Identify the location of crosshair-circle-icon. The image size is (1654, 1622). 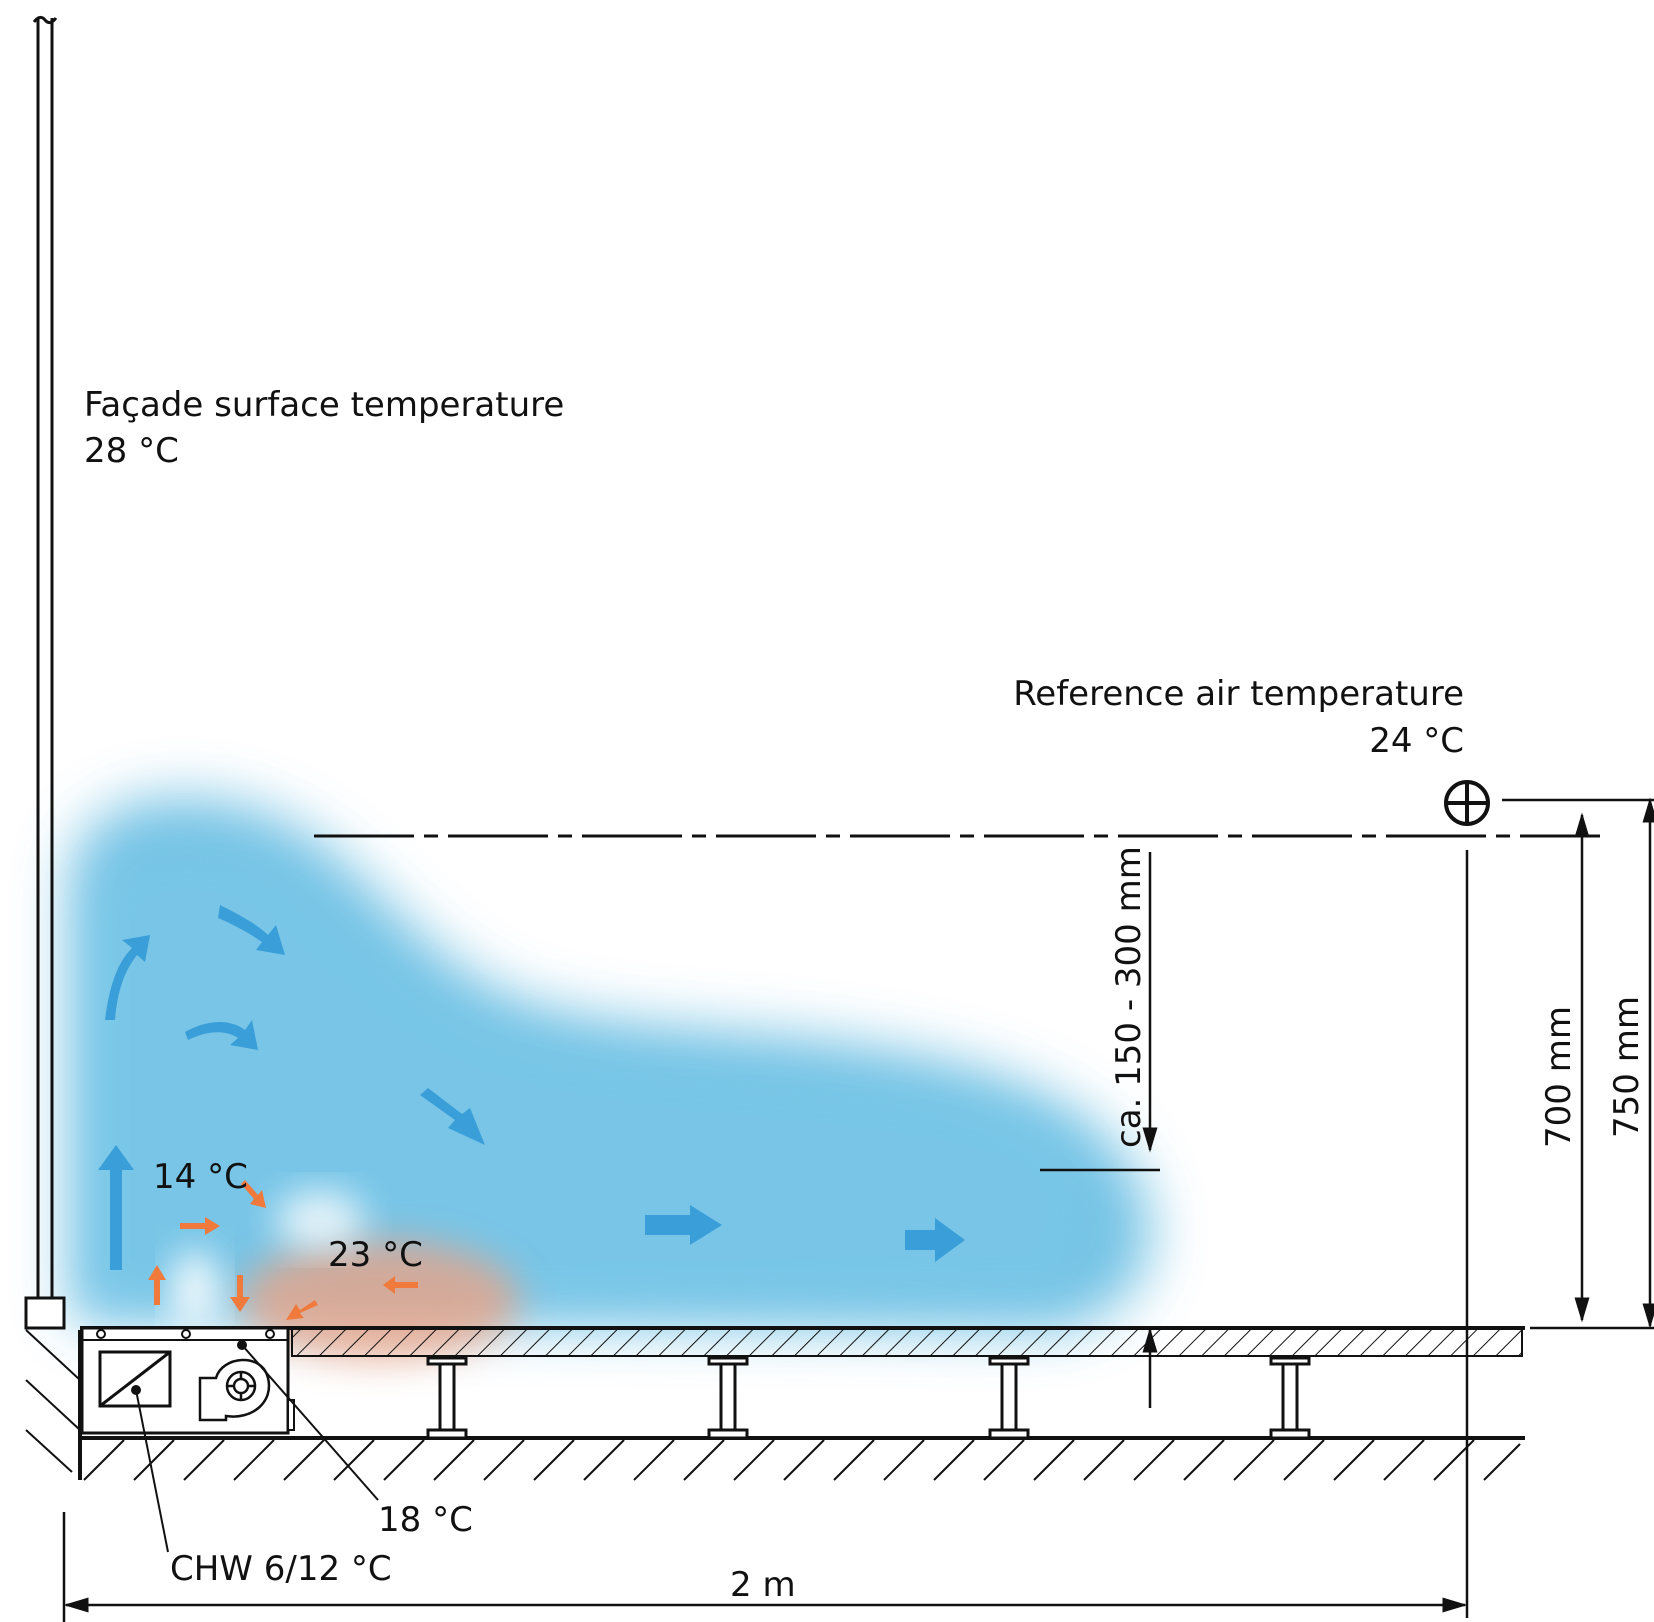
(1467, 803).